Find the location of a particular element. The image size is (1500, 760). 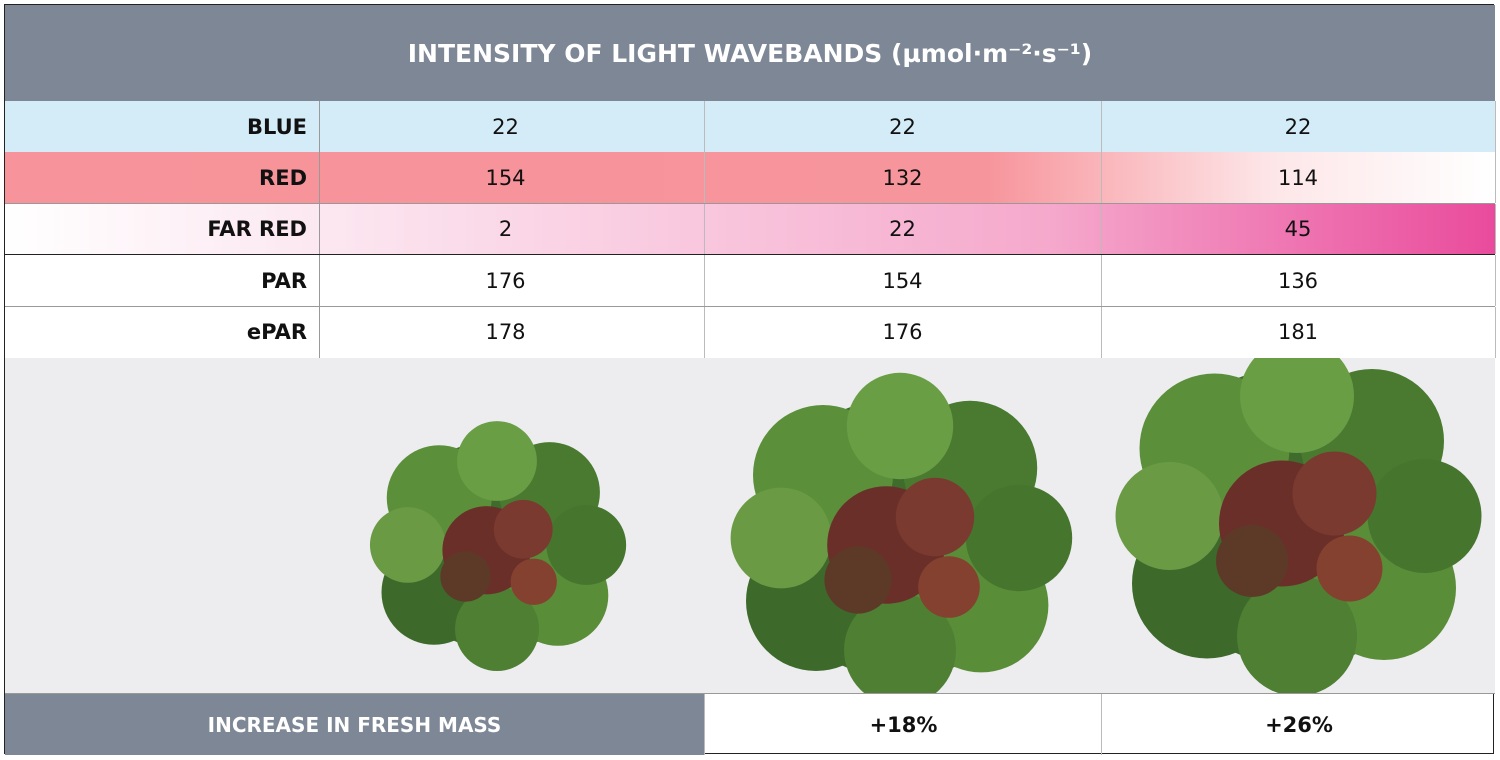

table-row: BLUE 22 22 22 is located at coordinates (750, 127).